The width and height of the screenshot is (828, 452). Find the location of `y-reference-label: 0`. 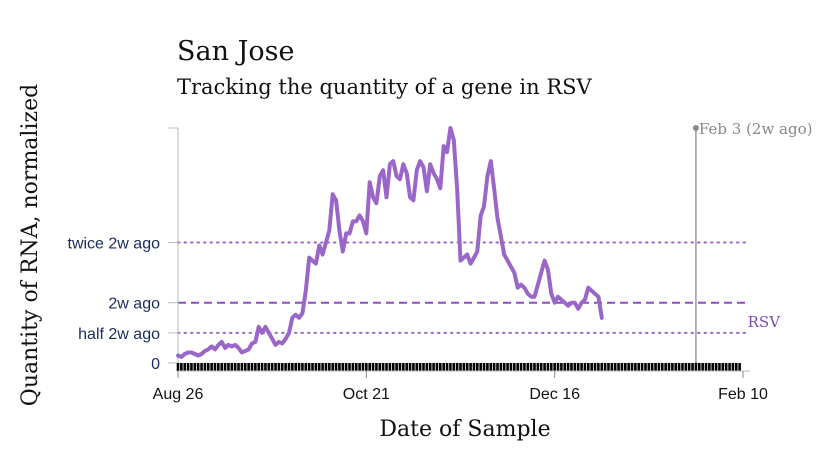

y-reference-label: 0 is located at coordinates (155, 364).